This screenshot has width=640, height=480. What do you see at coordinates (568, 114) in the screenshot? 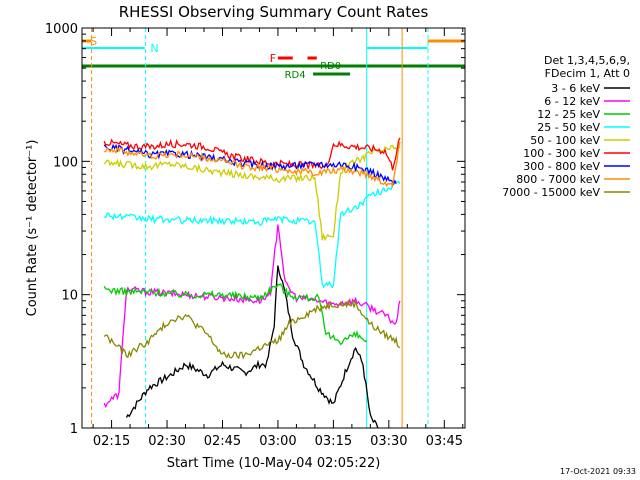
I see `legend-label-2: 12 - 25 keV` at bounding box center [568, 114].